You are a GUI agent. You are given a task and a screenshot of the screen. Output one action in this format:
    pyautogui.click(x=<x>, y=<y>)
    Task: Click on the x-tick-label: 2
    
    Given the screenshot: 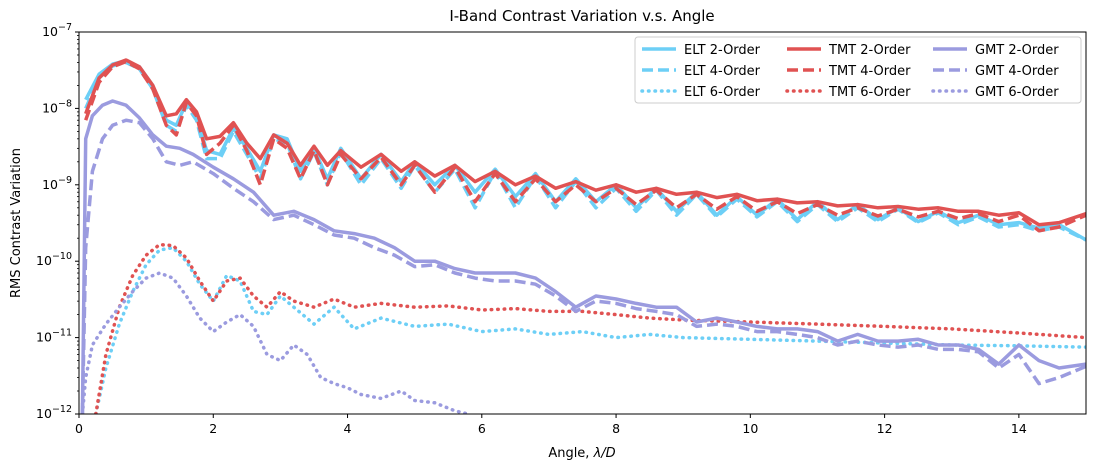 What is the action you would take?
    pyautogui.click(x=213, y=428)
    